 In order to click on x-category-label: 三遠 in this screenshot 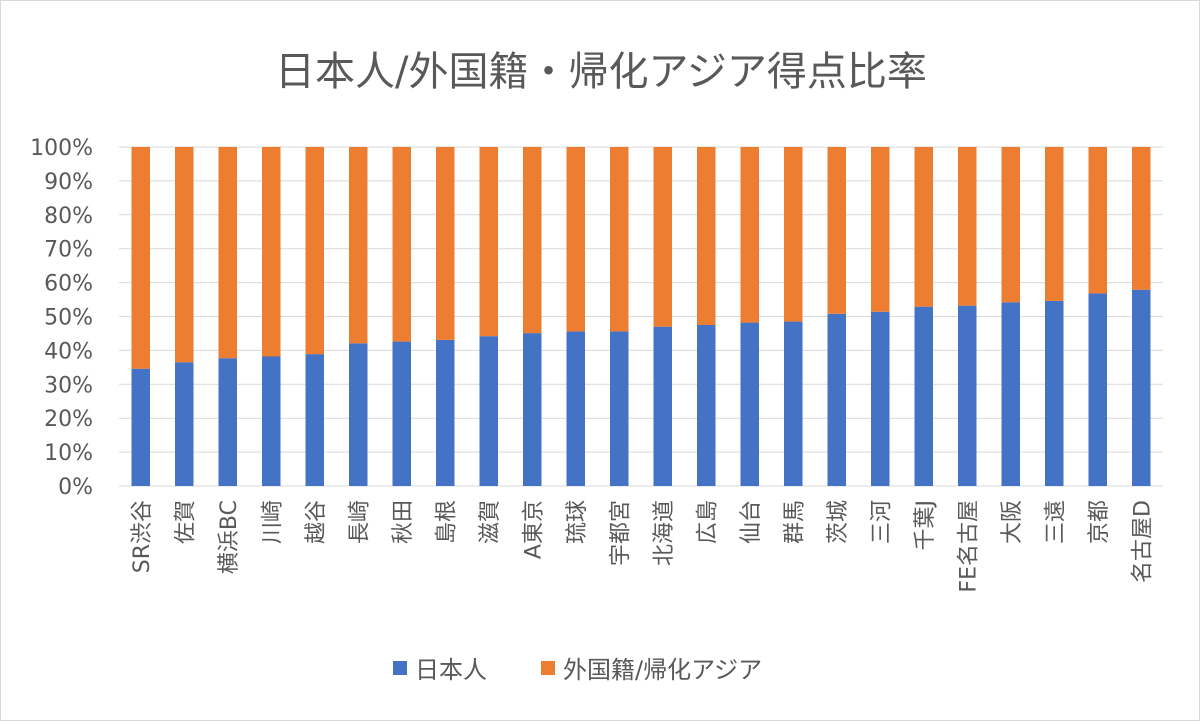, I will do `click(1055, 522)`.